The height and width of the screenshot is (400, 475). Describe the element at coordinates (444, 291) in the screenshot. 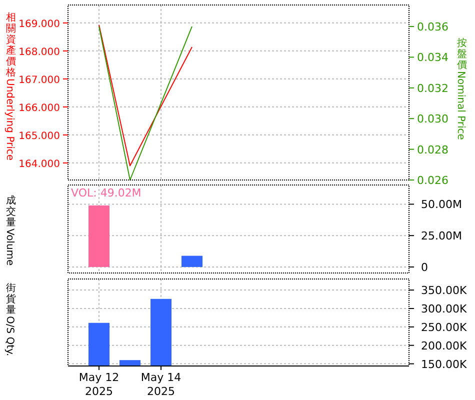

I see `y-tick-label: 350.00K` at that location.